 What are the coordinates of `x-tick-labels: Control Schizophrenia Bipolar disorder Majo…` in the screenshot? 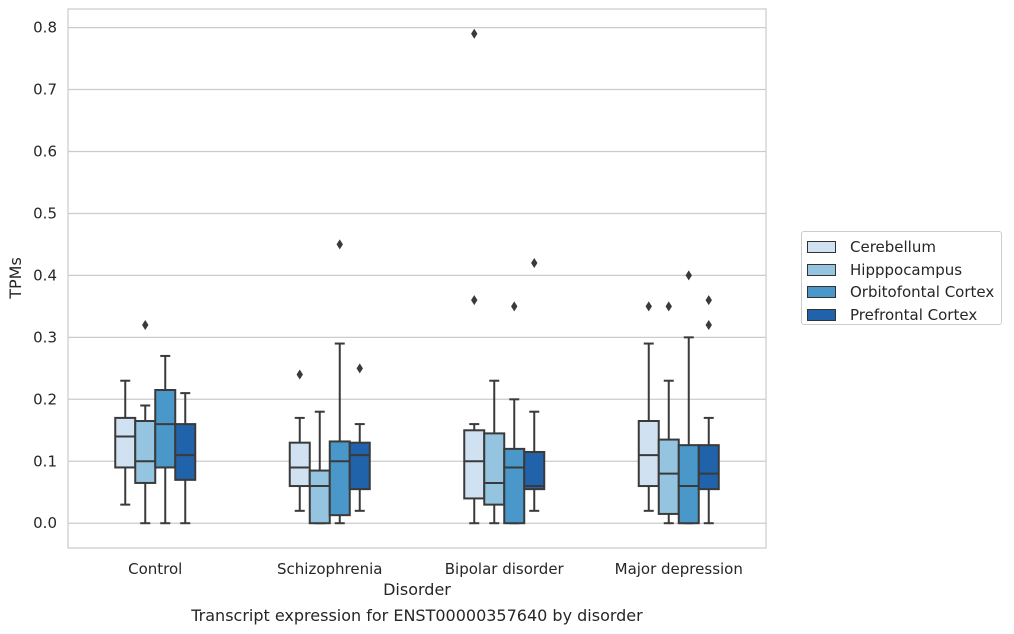 It's located at (435, 569).